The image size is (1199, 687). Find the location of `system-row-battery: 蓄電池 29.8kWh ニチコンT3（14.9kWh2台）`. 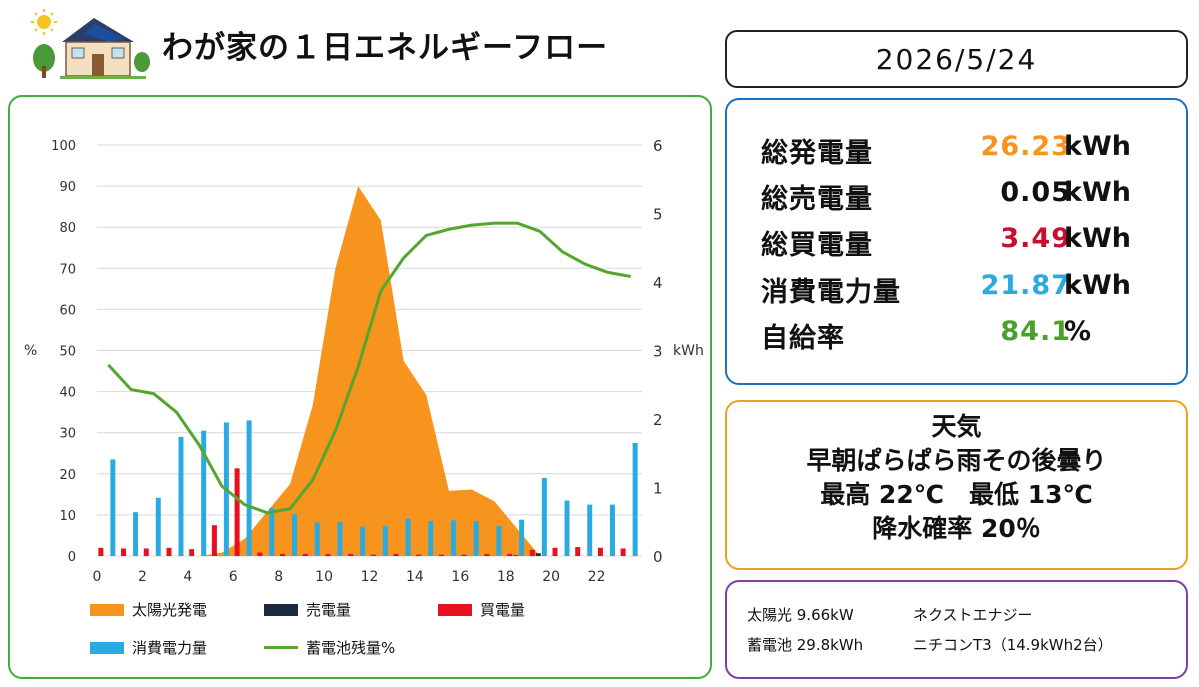

system-row-battery: 蓄電池 29.8kWh ニチコンT3（14.9kWh2台） is located at coordinates (966, 645).